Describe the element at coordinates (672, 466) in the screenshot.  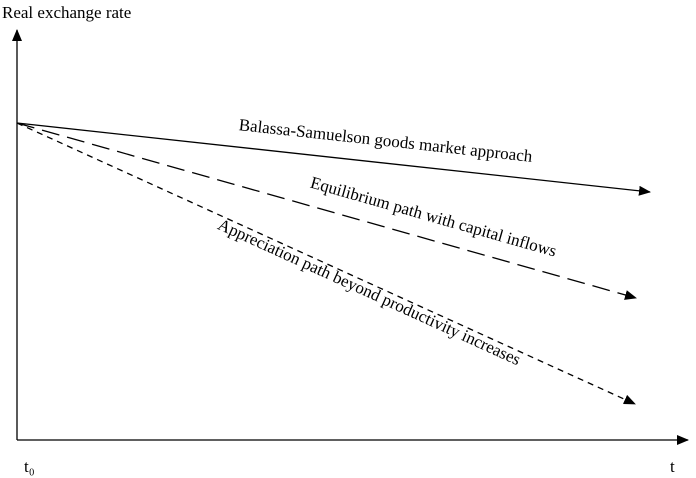
I see `x-axis-label: t` at that location.